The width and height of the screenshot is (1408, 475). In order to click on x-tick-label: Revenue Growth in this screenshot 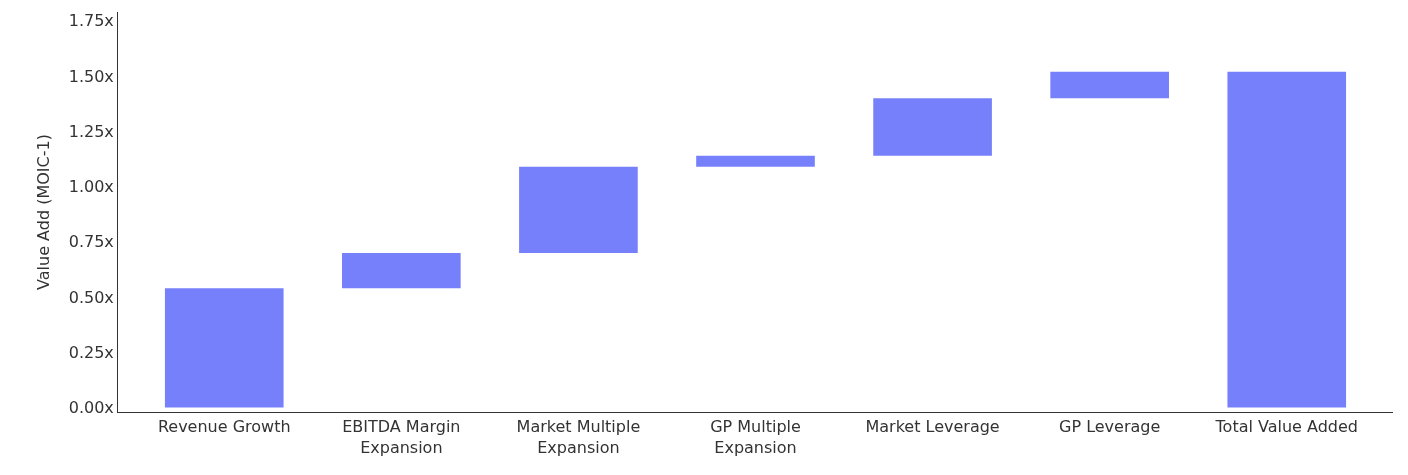, I will do `click(224, 427)`.